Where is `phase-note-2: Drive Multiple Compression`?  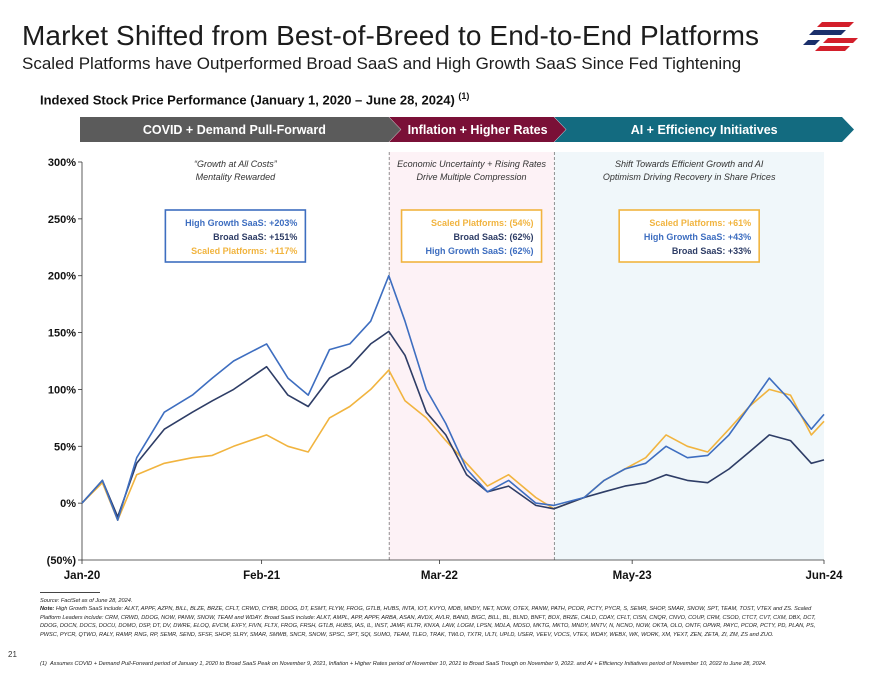 phase-note-2: Drive Multiple Compression is located at coordinates (472, 177).